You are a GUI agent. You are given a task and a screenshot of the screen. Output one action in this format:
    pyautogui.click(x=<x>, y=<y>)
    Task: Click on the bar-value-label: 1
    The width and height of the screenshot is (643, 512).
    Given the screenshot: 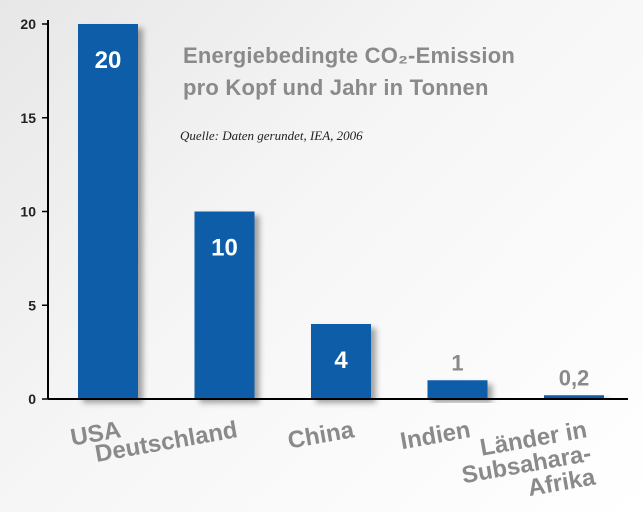 What is the action you would take?
    pyautogui.click(x=457, y=362)
    